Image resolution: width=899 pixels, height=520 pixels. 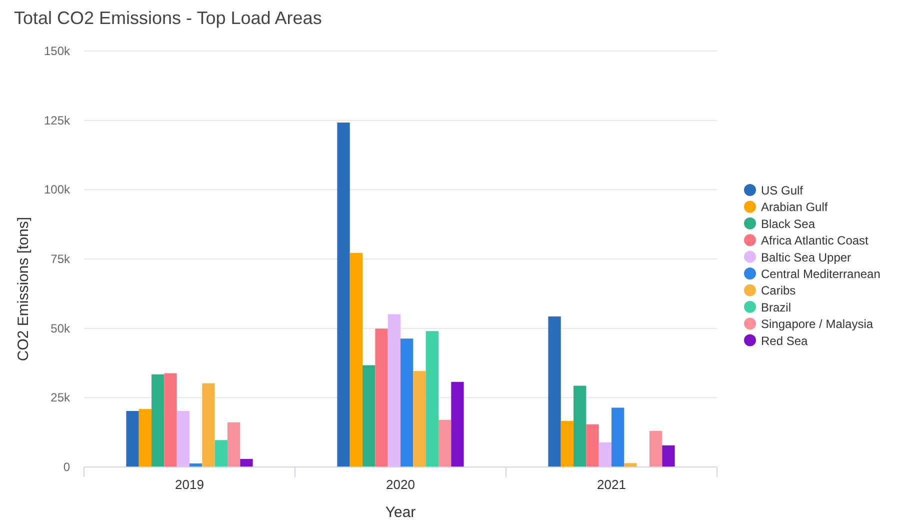 I want to click on y-axis-title: CO2 Emissions [tons], so click(x=23, y=289).